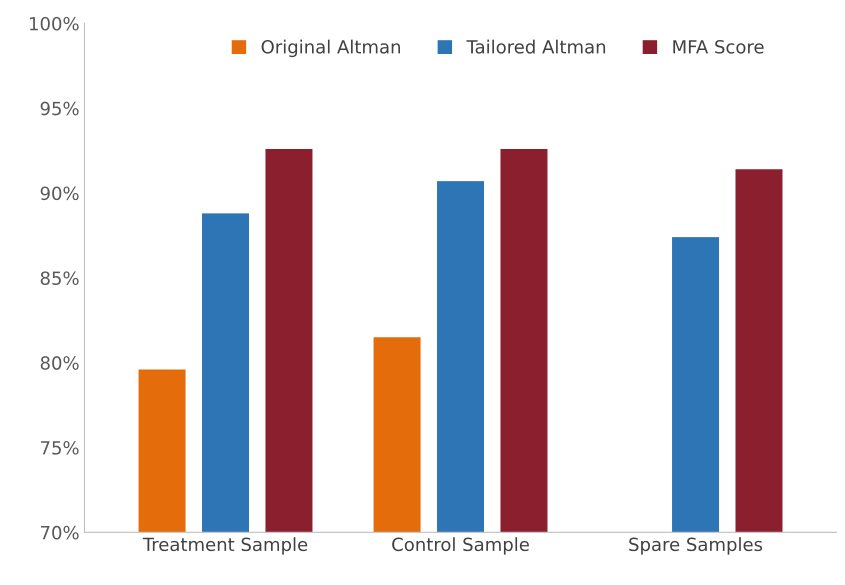 The width and height of the screenshot is (845, 585). What do you see at coordinates (331, 49) in the screenshot?
I see `legend-label: Original Altman` at bounding box center [331, 49].